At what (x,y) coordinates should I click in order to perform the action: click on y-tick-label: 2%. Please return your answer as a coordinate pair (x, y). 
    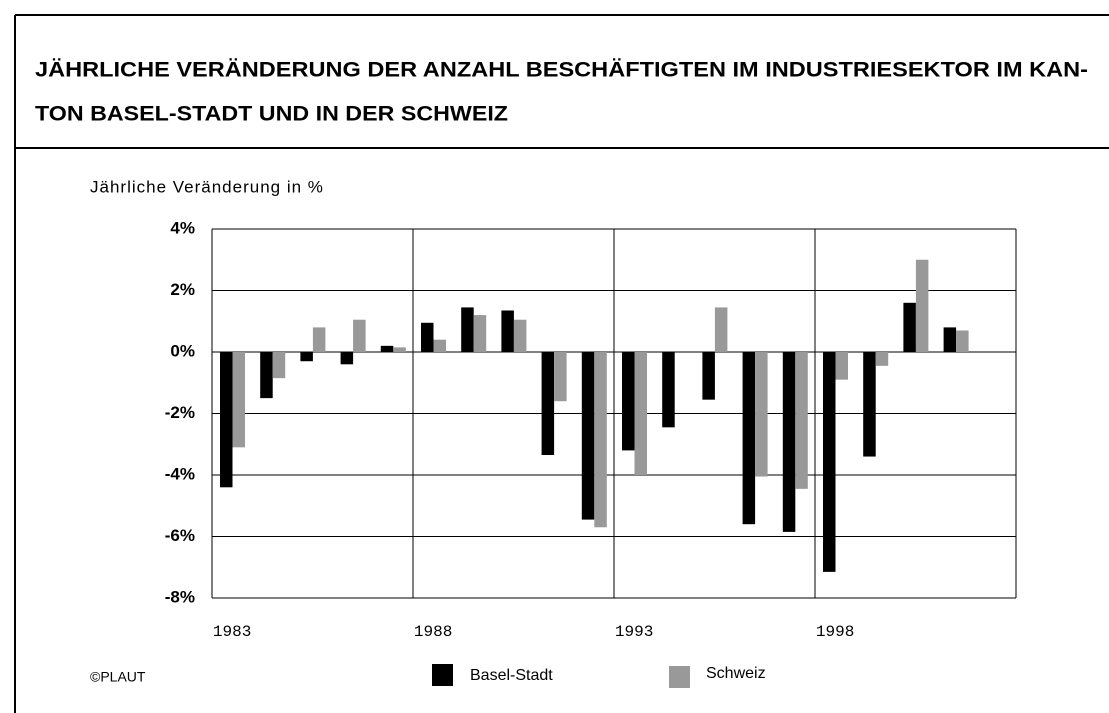
    Looking at the image, I should click on (182, 289).